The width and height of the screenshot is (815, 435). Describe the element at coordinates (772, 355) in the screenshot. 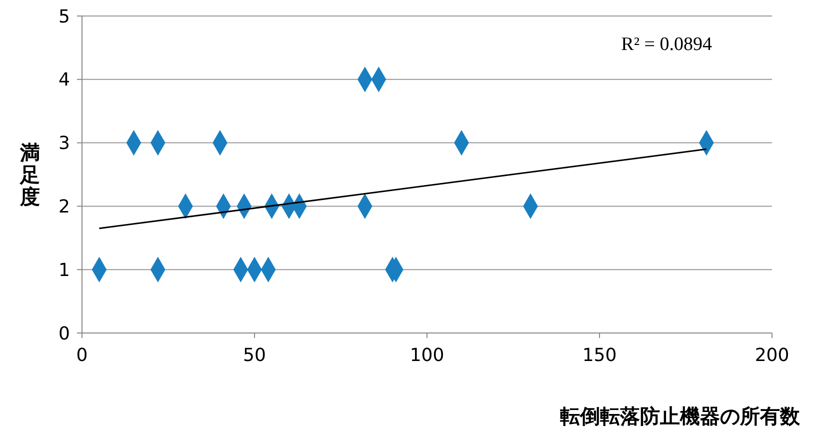

I see `x-tick-label: 200` at that location.